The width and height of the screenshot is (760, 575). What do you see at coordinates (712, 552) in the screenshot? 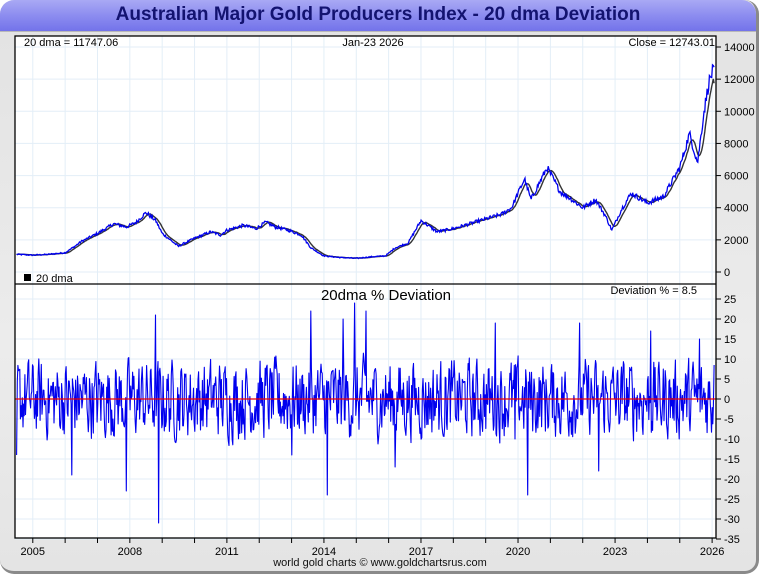
I see `x-tick-label: 2026` at bounding box center [712, 552].